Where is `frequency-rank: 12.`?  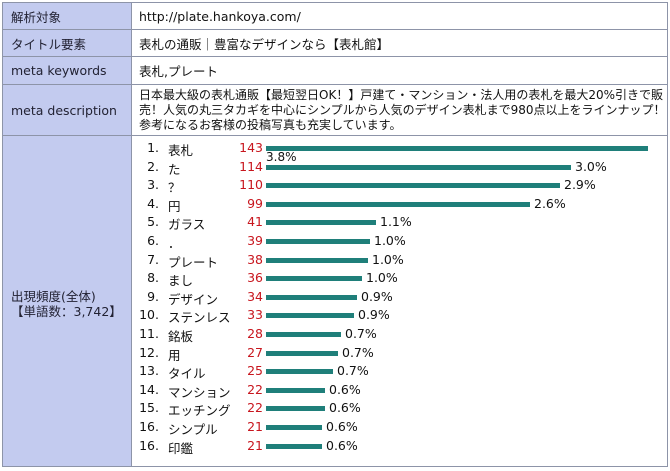
frequency-rank: 12. is located at coordinates (149, 352).